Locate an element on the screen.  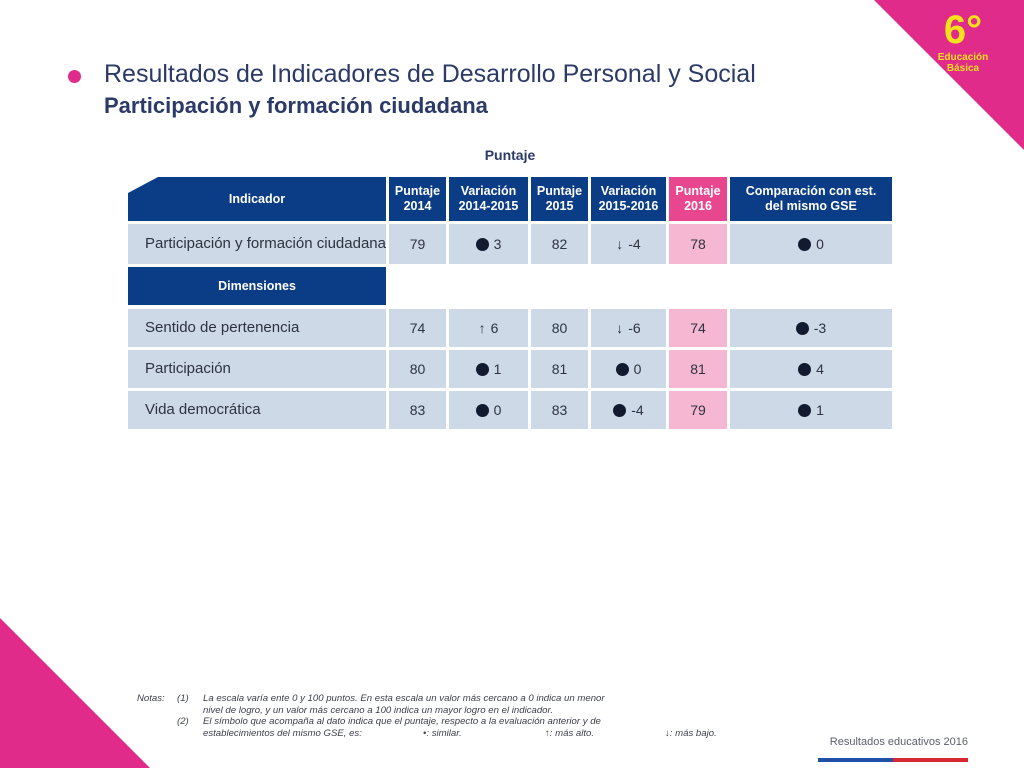
legend-mas-bajo: ↓: más bajo. is located at coordinates (691, 733).